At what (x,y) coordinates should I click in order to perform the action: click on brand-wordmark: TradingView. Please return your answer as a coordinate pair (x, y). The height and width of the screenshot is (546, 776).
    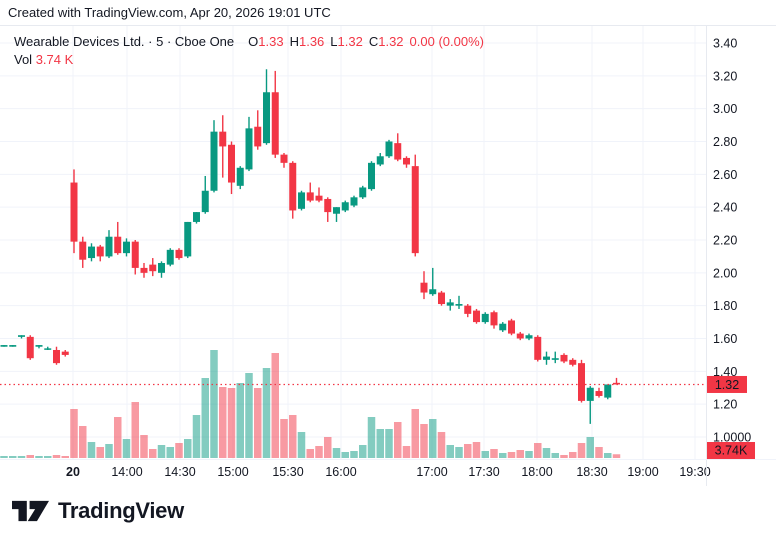
    Looking at the image, I should click on (121, 510).